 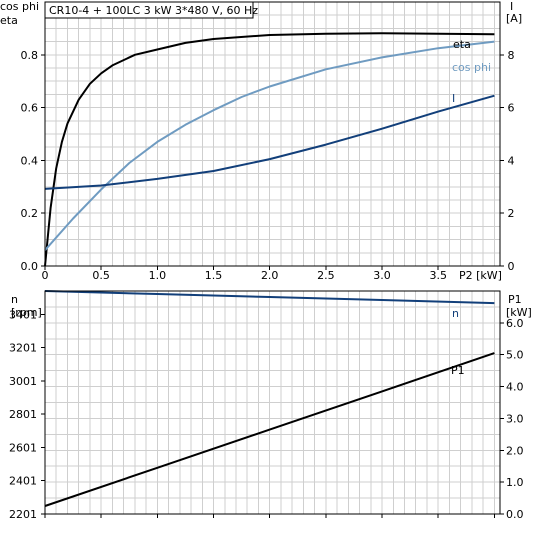 What do you see at coordinates (153, 10) in the screenshot?
I see `chart-title: CR10-4 + 100LC 3 kW 3*480 V, 60 Hz` at bounding box center [153, 10].